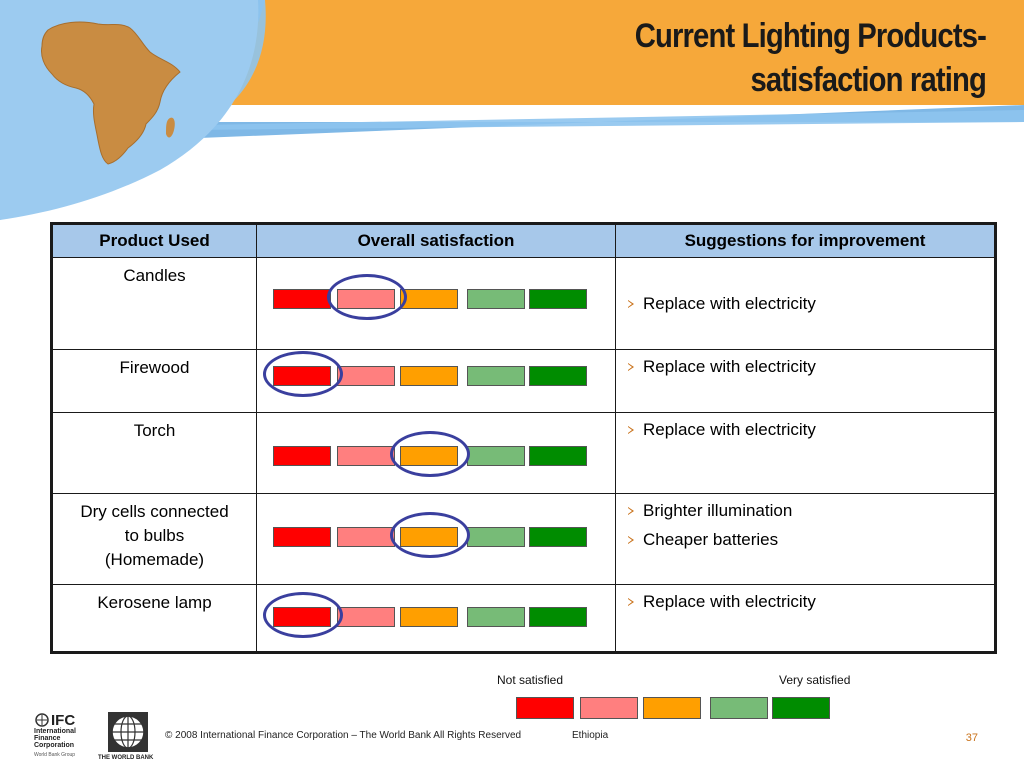 The height and width of the screenshot is (768, 1024). What do you see at coordinates (154, 559) in the screenshot?
I see `product-name: (Homemade)` at bounding box center [154, 559].